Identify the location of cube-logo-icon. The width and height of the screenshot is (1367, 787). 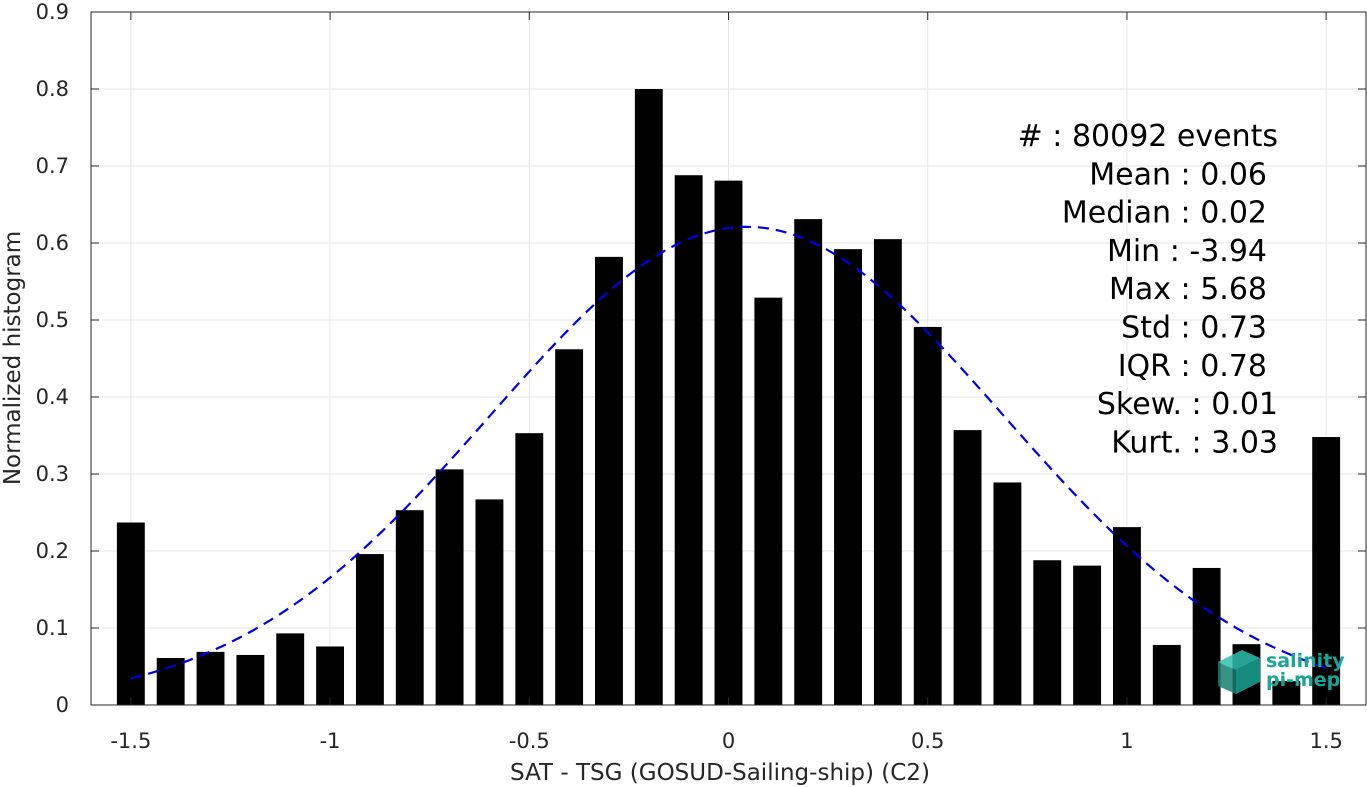
(1239, 672).